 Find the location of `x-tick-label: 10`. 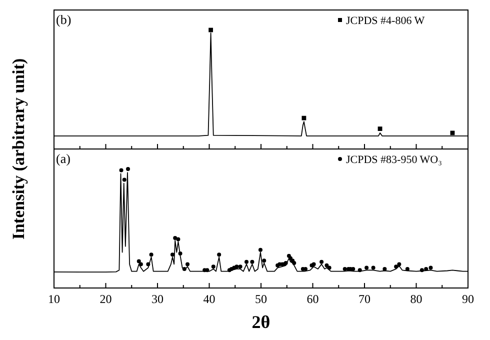

x-tick-label: 10 is located at coordinates (54, 299).